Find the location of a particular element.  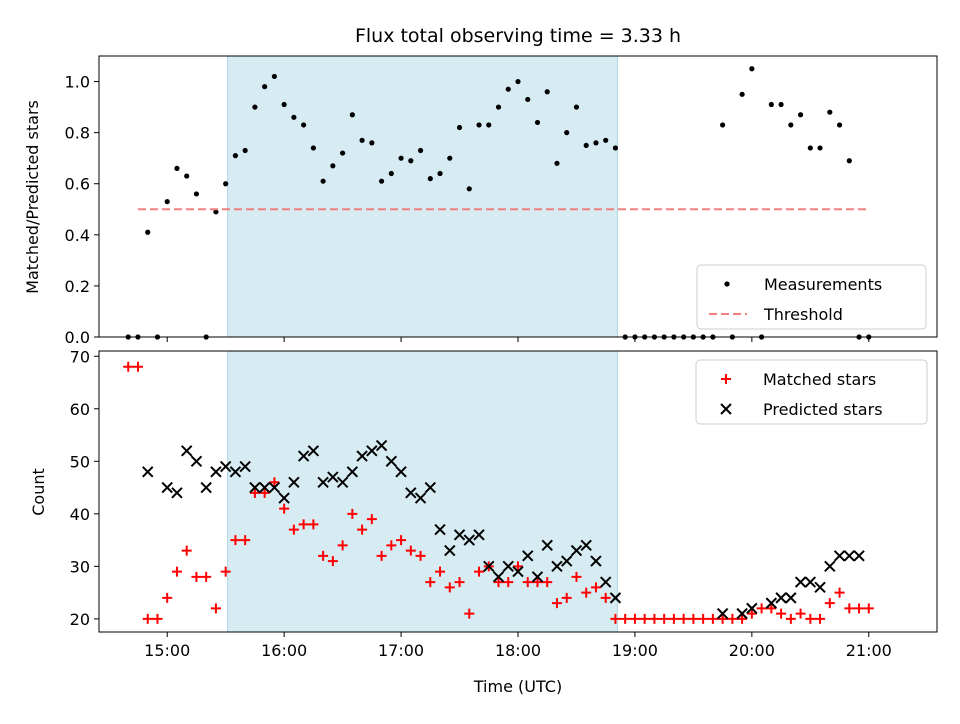

legend-label: Matched stars is located at coordinates (819, 379).